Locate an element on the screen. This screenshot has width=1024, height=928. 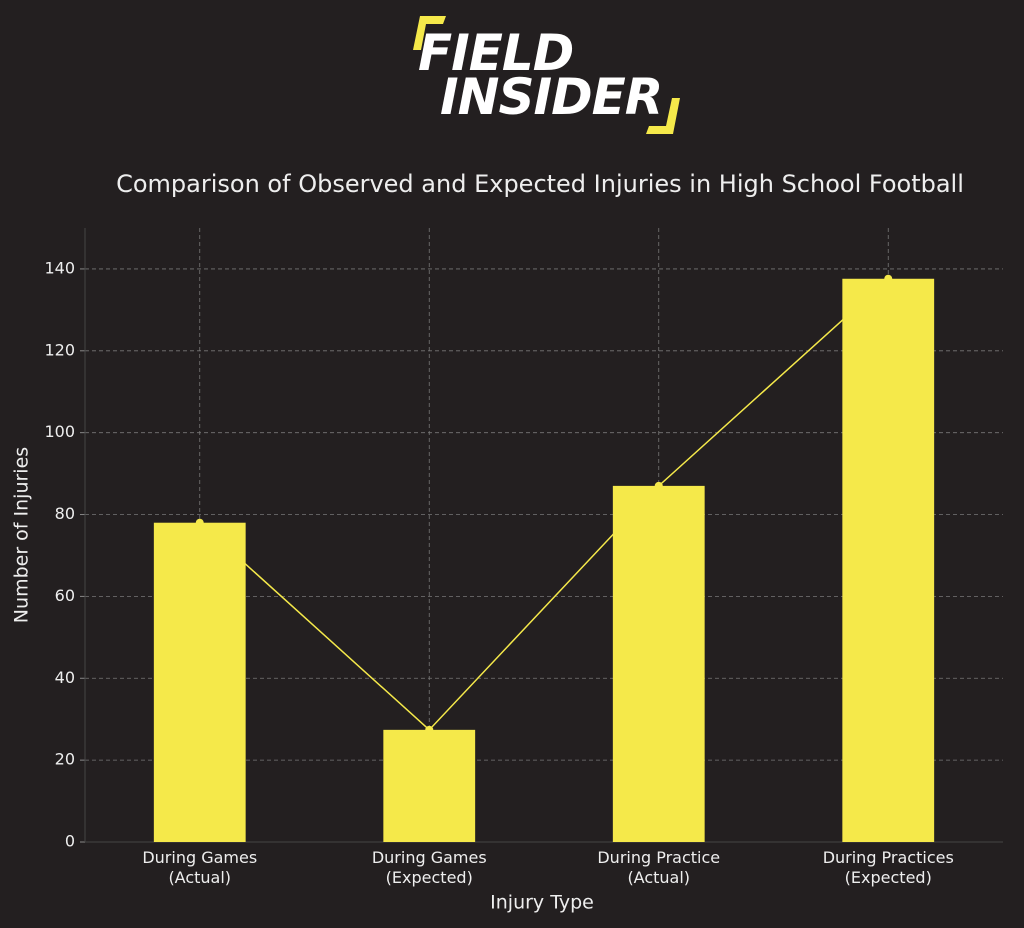
y-tick-label: 120 is located at coordinates (59, 349).